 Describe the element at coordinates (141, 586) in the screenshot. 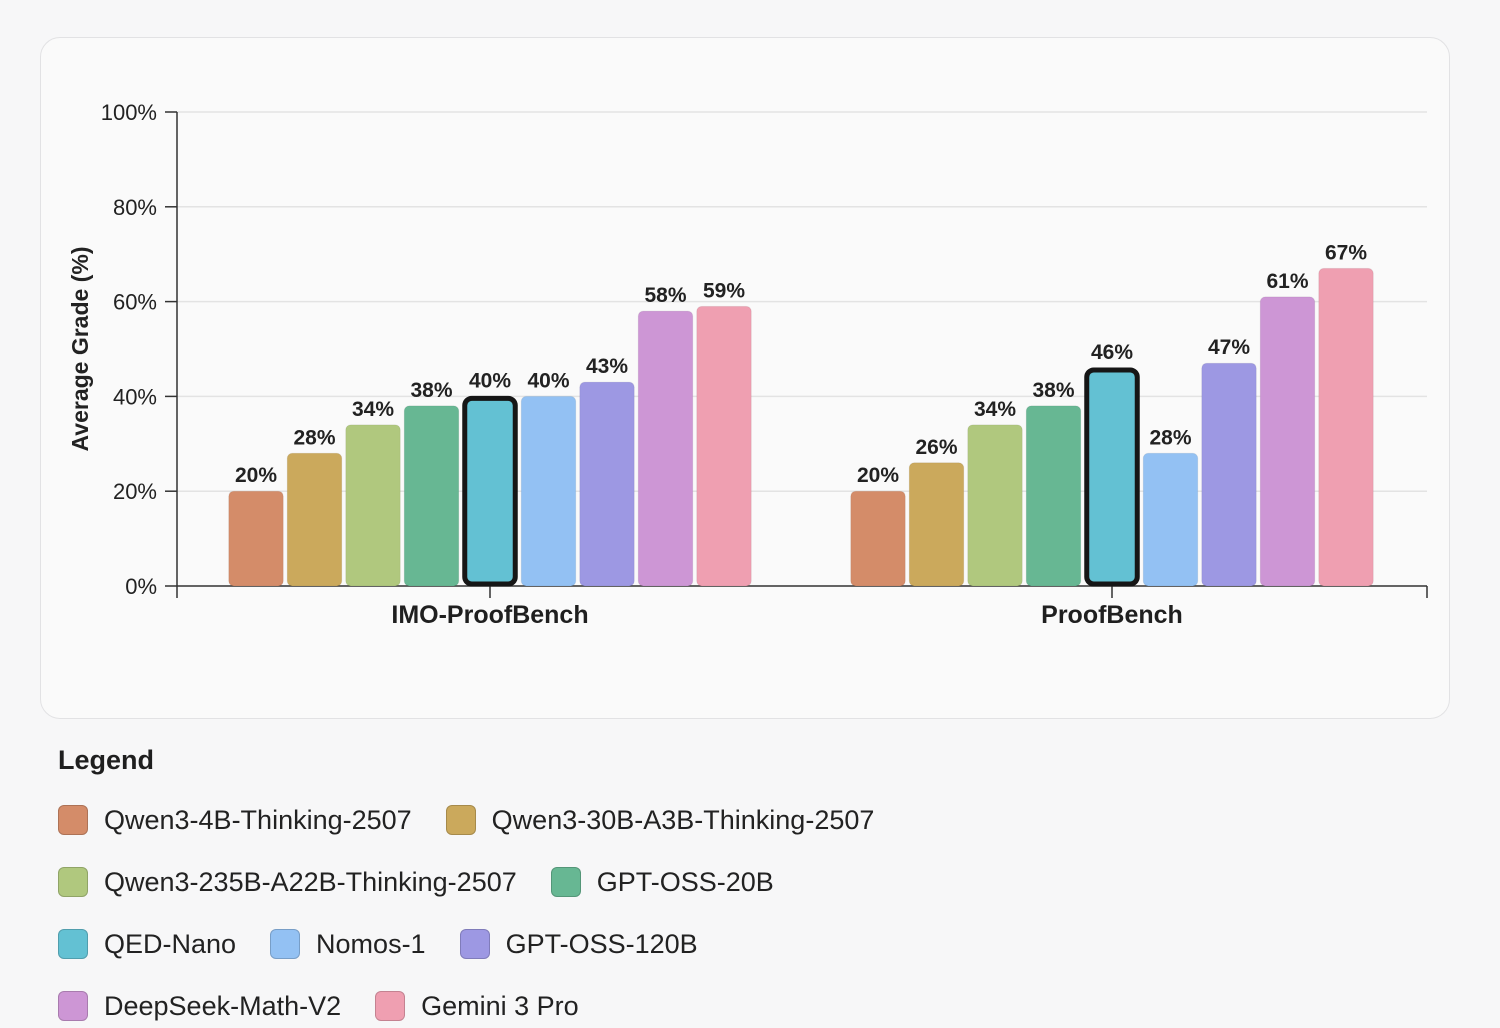

I see `y-tick-label: 0%` at that location.